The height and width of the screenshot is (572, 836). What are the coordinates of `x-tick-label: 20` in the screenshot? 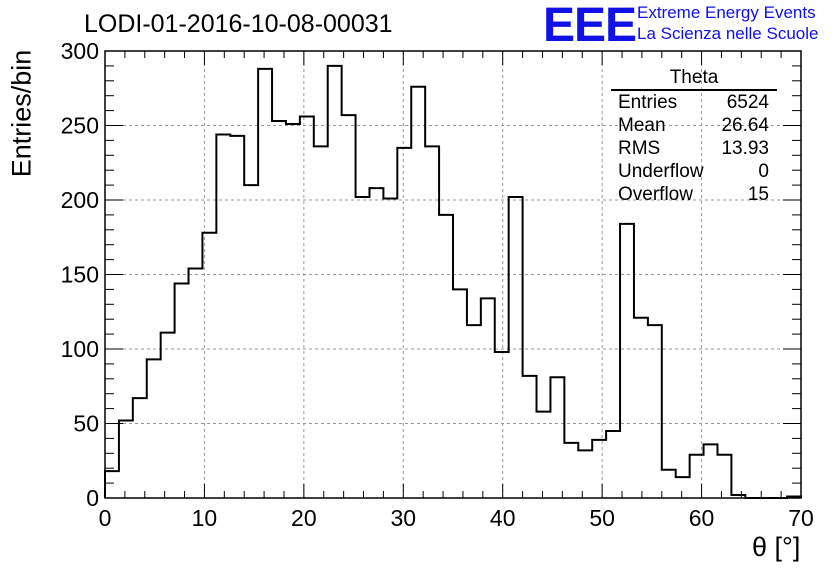 It's located at (304, 518).